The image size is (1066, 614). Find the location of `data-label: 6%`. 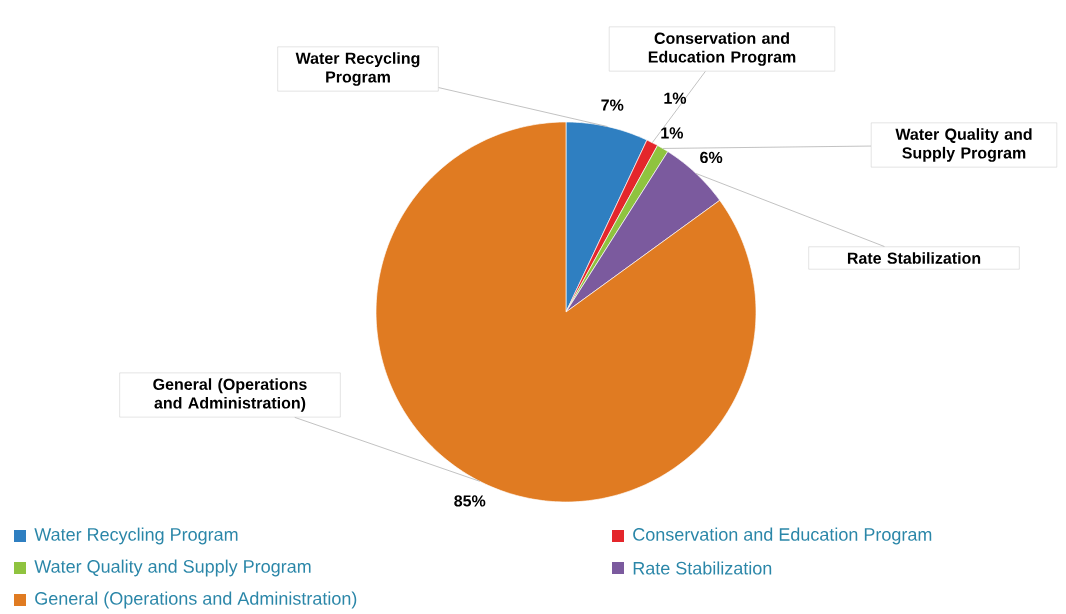

data-label: 6% is located at coordinates (711, 157).